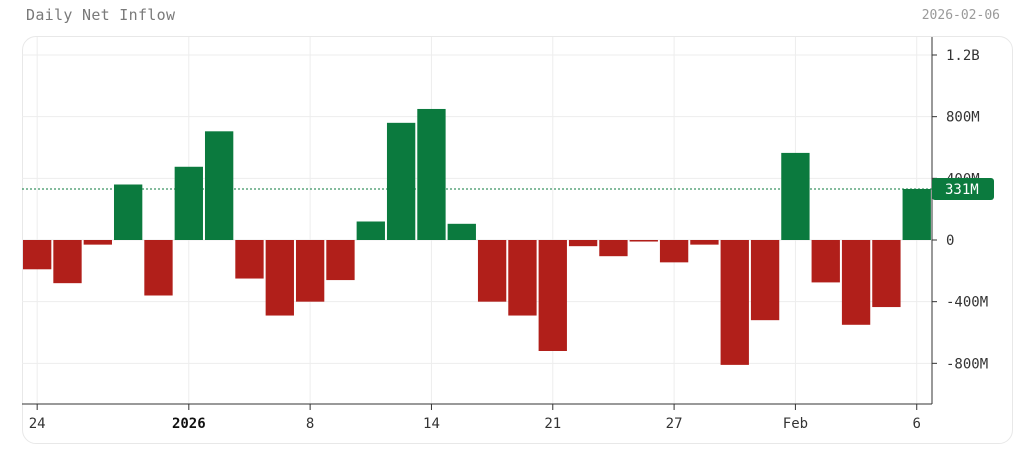  Describe the element at coordinates (967, 303) in the screenshot. I see `y-tick-label: -400M` at that location.